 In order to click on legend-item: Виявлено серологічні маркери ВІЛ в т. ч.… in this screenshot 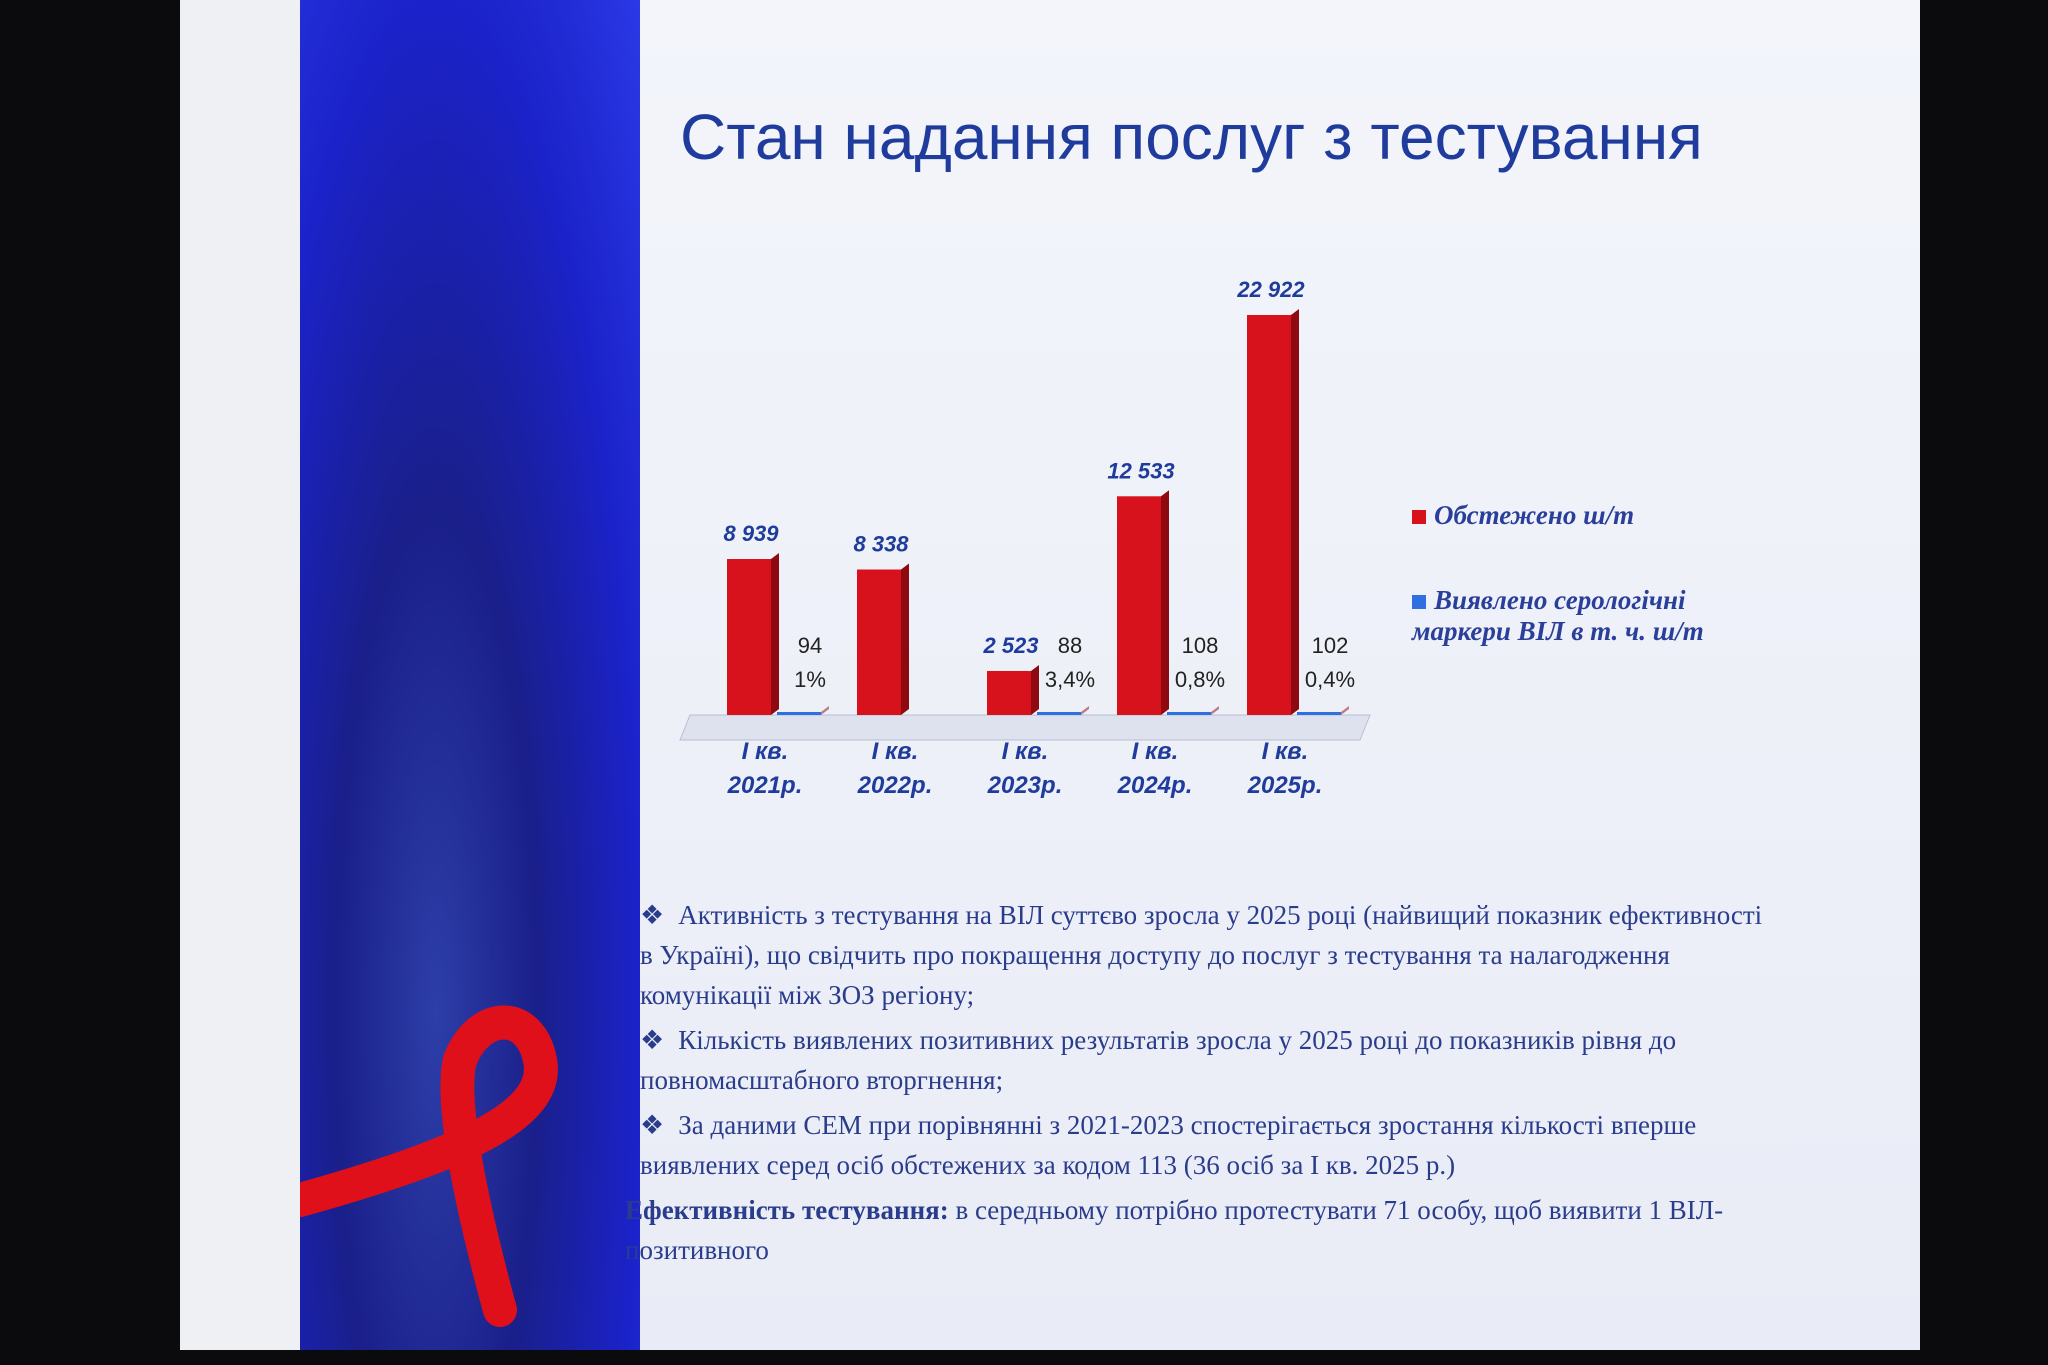, I will do `click(1592, 616)`.